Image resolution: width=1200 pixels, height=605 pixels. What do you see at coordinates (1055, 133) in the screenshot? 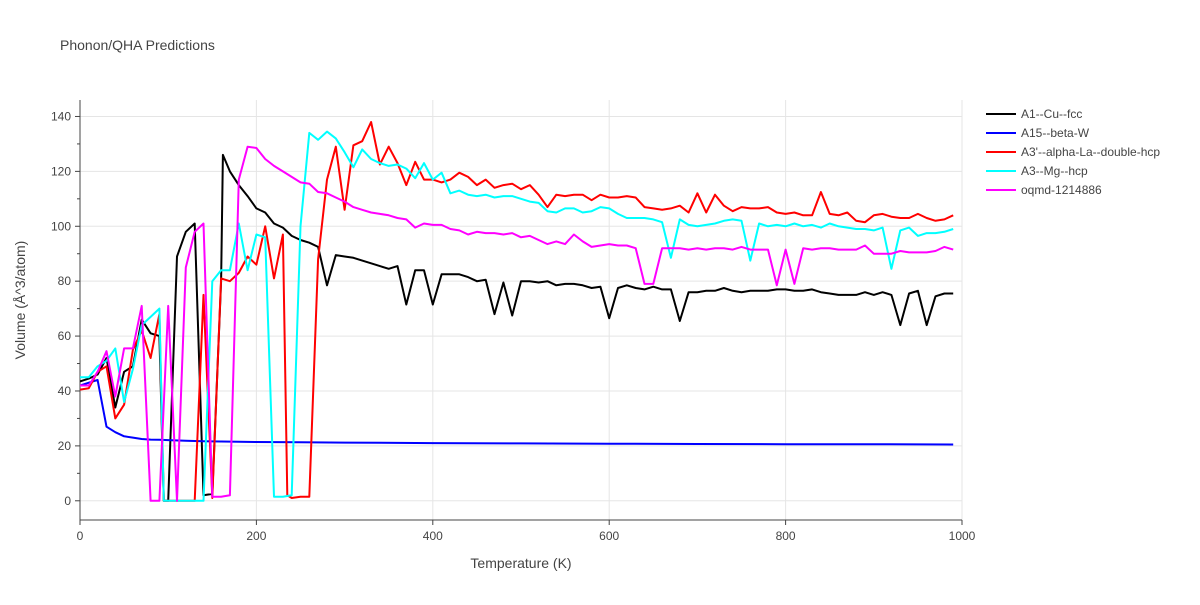
I see `legend-label: A15--beta-W` at bounding box center [1055, 133].